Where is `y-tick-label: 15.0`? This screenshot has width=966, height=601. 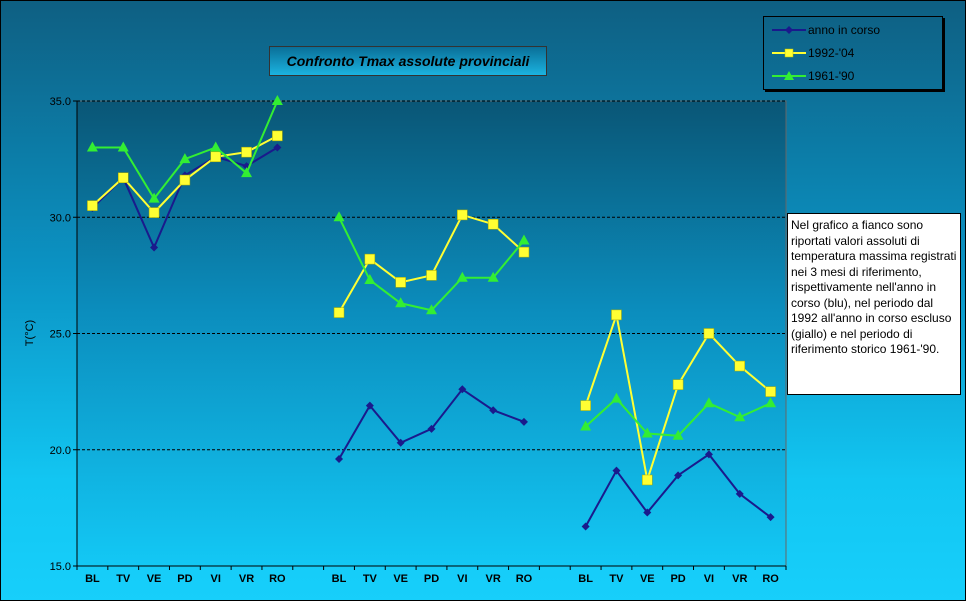 y-tick-label: 15.0 is located at coordinates (60, 567).